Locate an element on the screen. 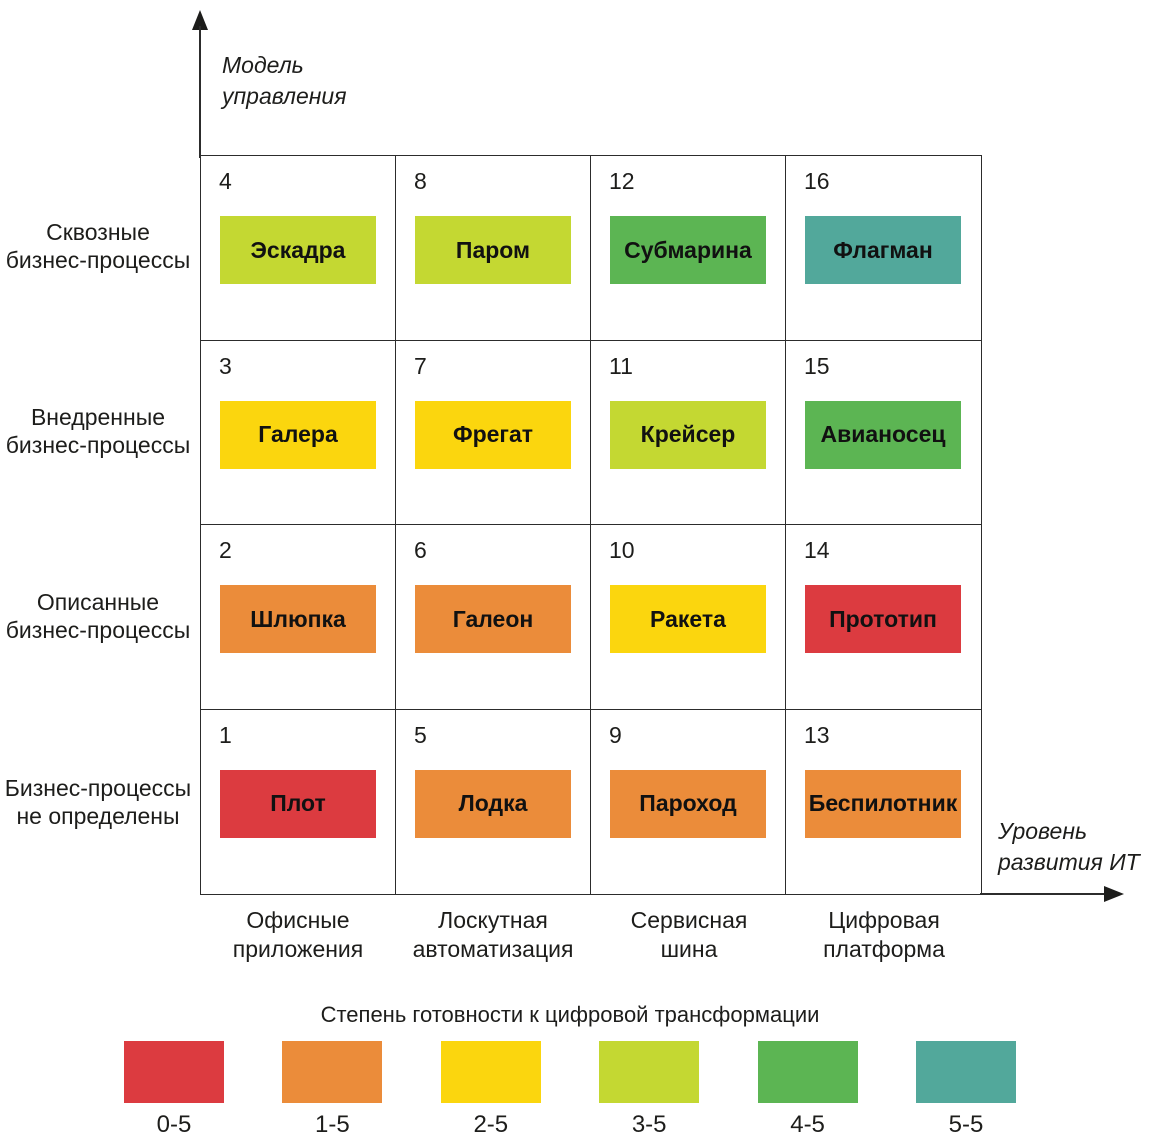 The width and height of the screenshot is (1158, 1140). cell-number: 16 is located at coordinates (817, 181).